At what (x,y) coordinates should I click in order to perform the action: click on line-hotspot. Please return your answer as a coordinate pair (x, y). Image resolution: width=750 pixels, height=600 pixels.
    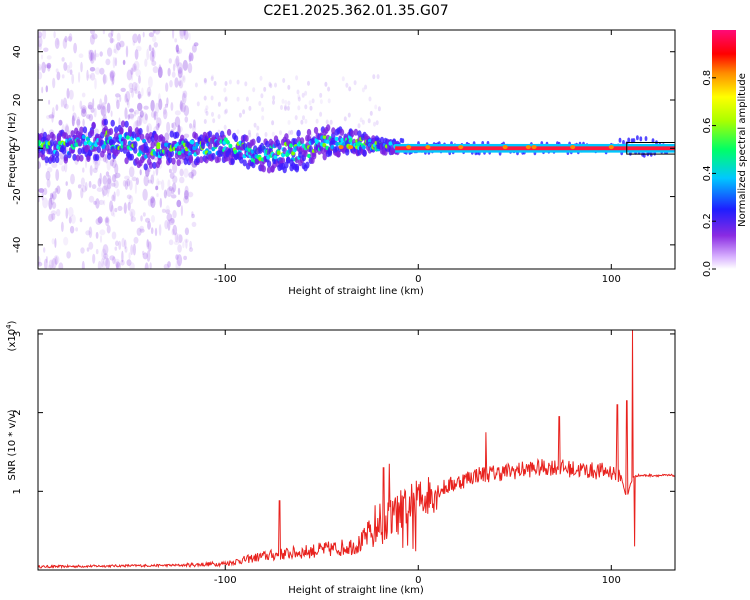
    Looking at the image, I should click on (351, 147).